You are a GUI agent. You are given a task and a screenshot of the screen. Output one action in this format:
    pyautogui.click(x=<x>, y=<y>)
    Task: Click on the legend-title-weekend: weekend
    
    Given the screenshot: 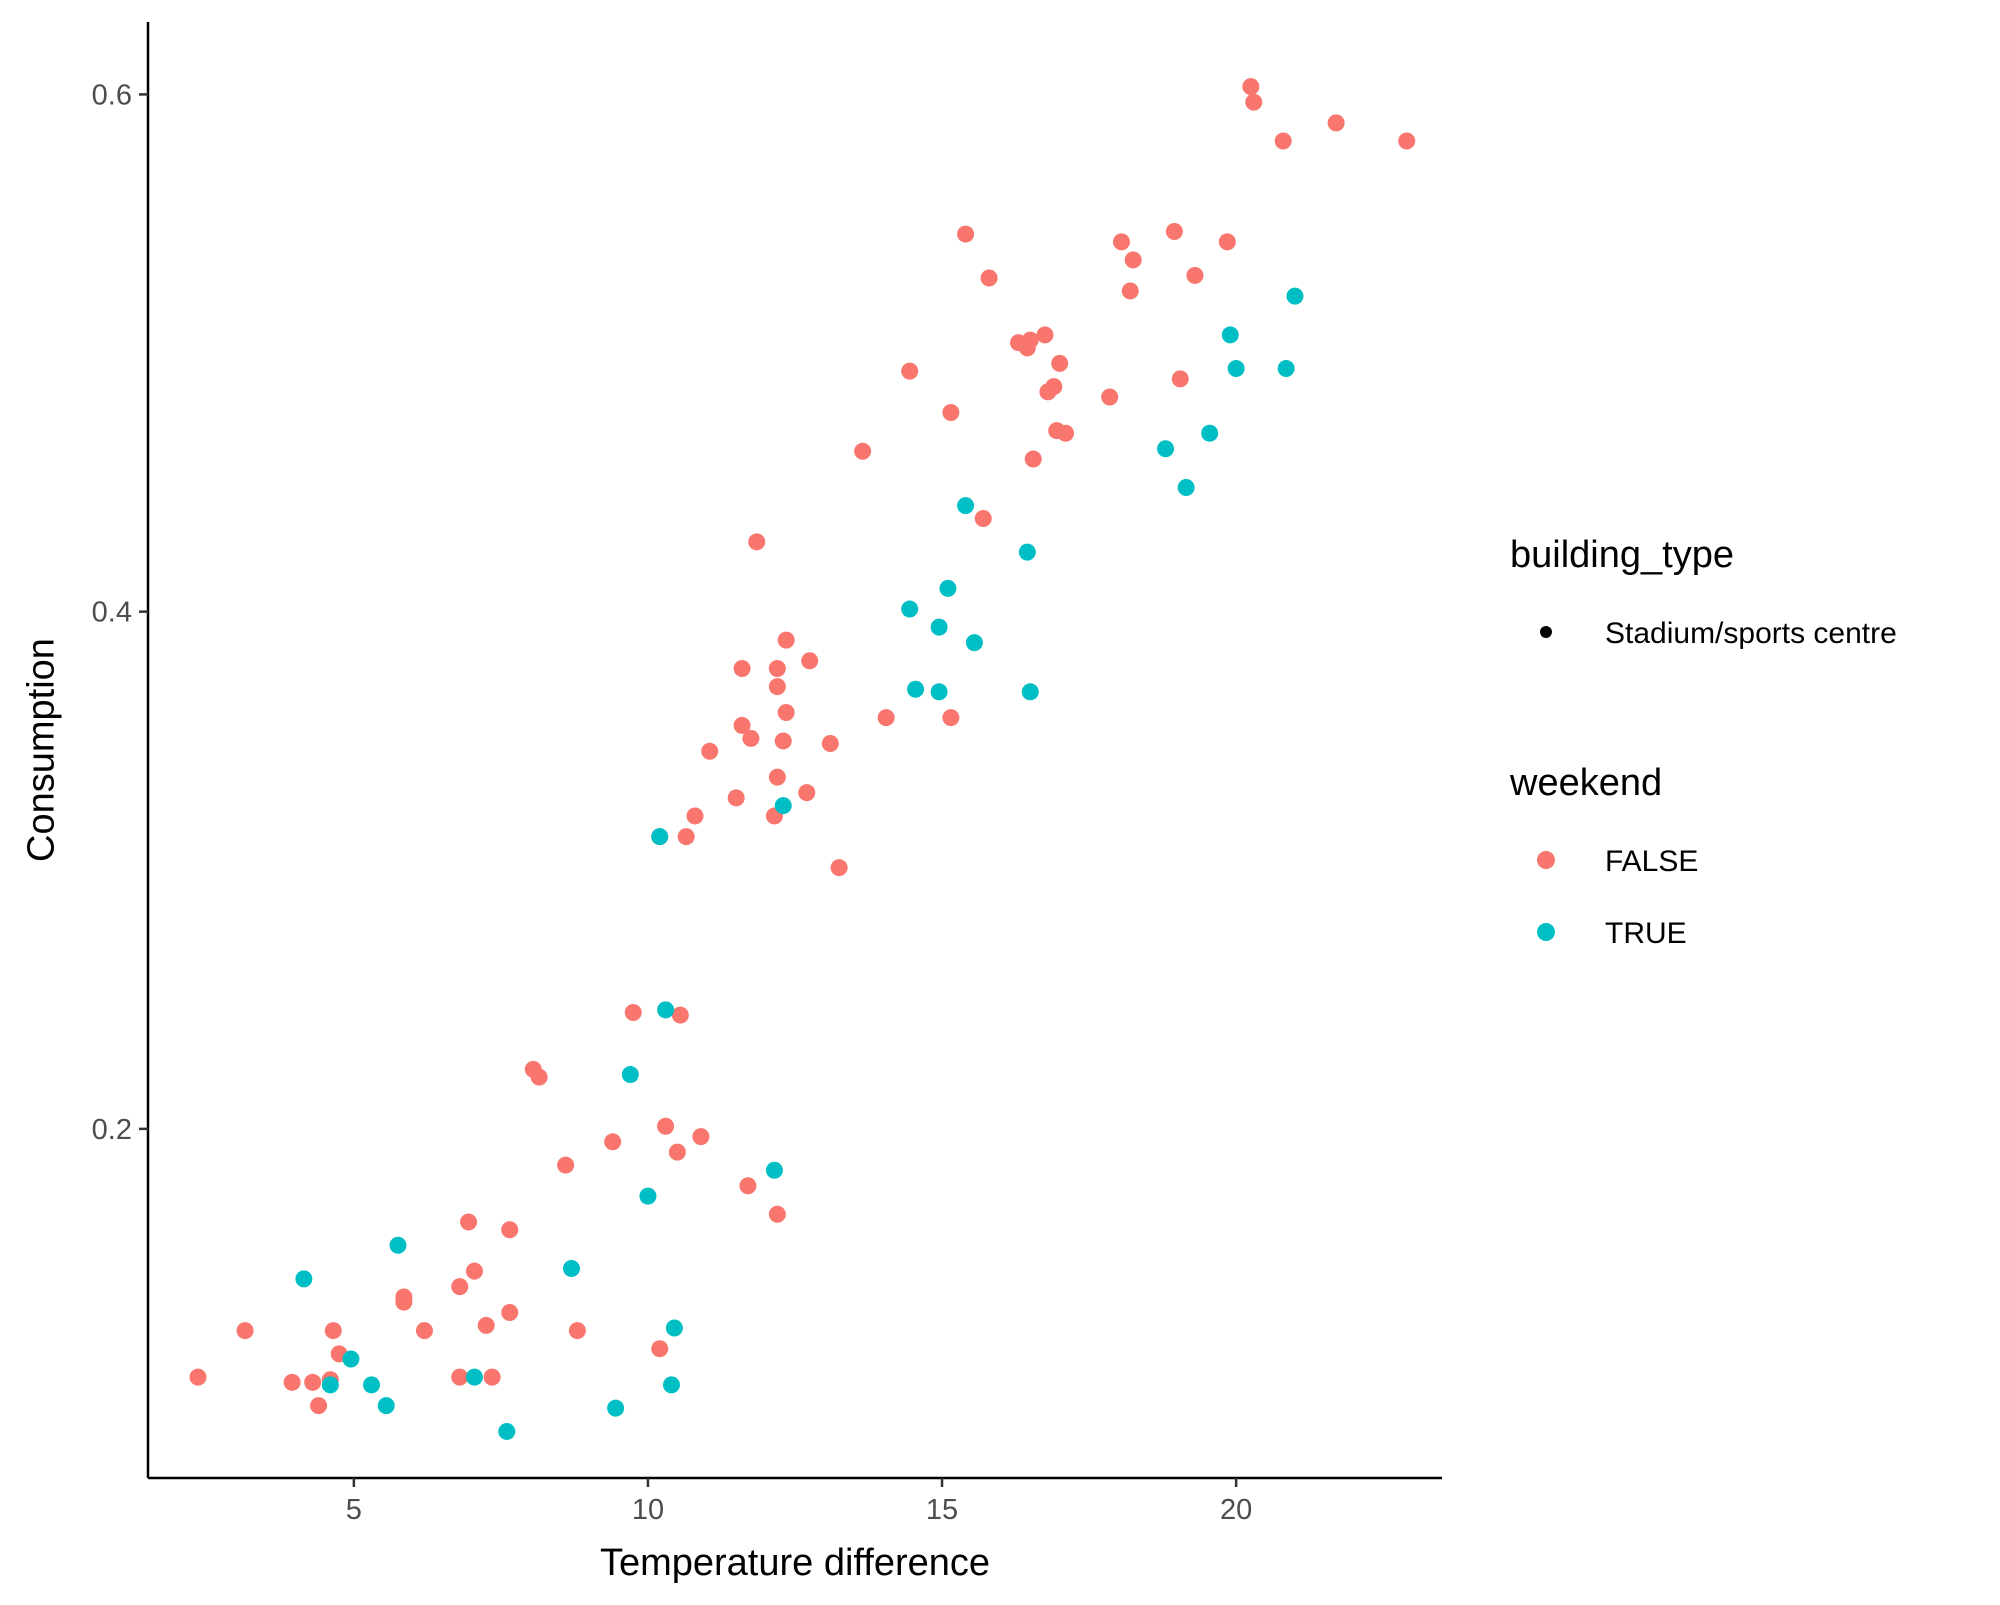 What is the action you would take?
    pyautogui.click(x=1585, y=783)
    